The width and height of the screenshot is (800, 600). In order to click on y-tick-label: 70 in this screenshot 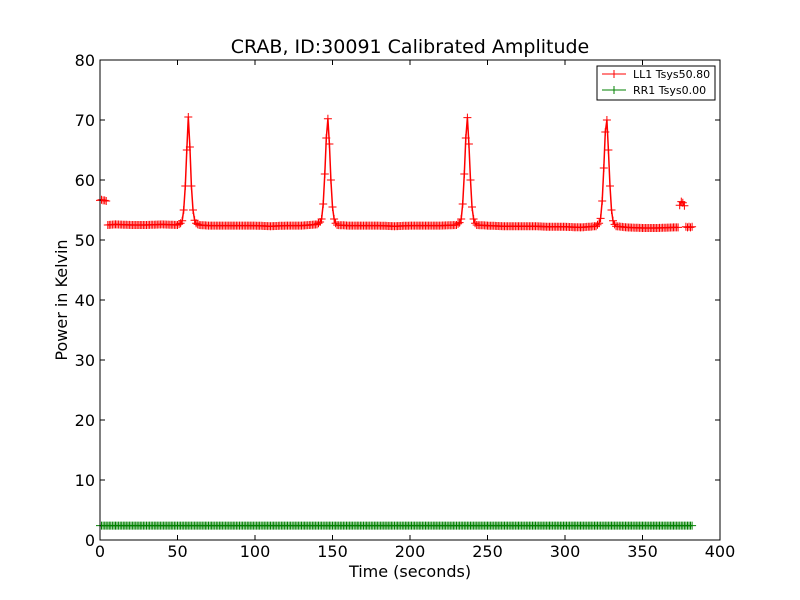, I will do `click(85, 120)`.